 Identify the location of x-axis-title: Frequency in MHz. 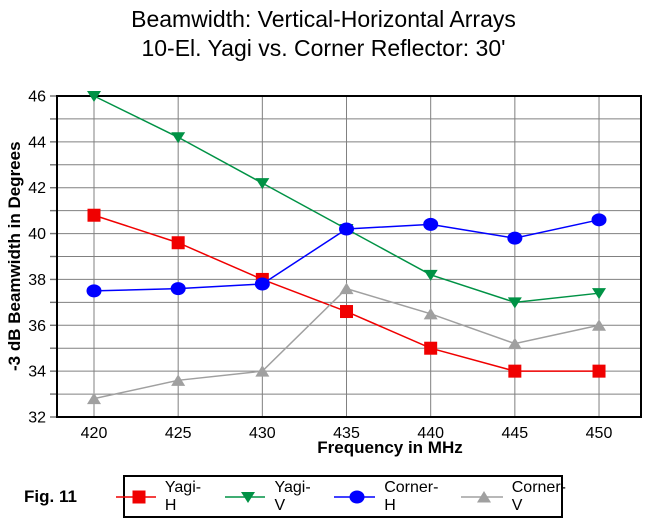
(390, 447).